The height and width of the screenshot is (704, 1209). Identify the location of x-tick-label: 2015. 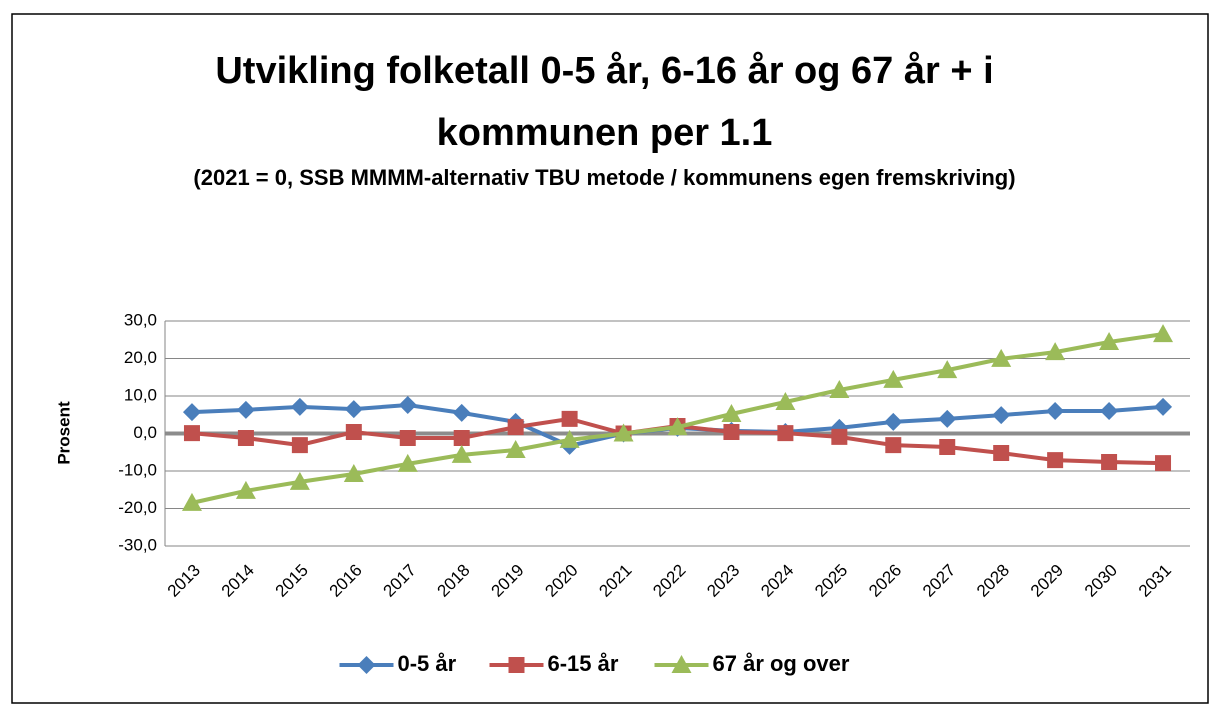
(292, 581).